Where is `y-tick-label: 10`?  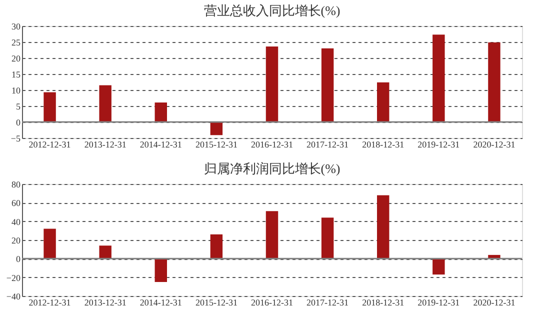 y-tick-label: 10 is located at coordinates (16, 91).